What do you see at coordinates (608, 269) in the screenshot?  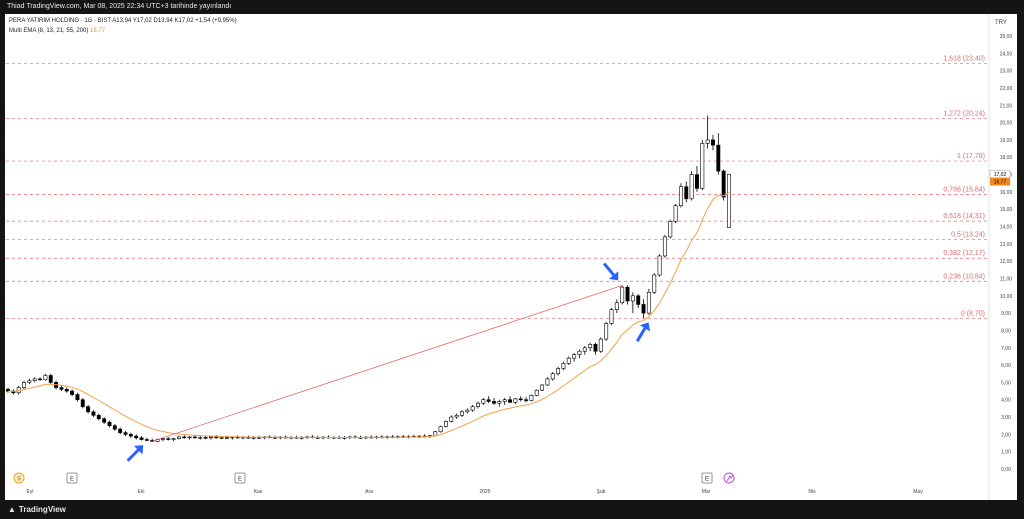 I see `annotation-arrow-high` at bounding box center [608, 269].